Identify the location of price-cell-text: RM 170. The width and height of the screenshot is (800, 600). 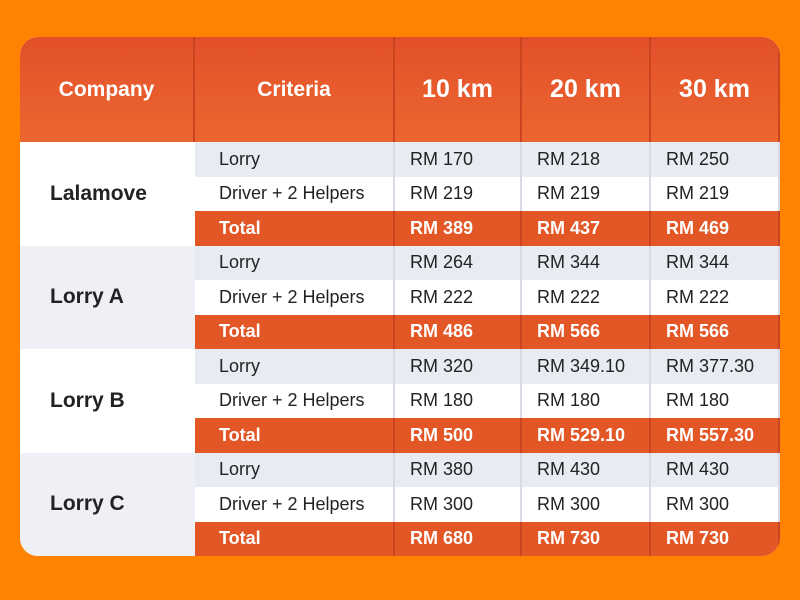
(442, 158).